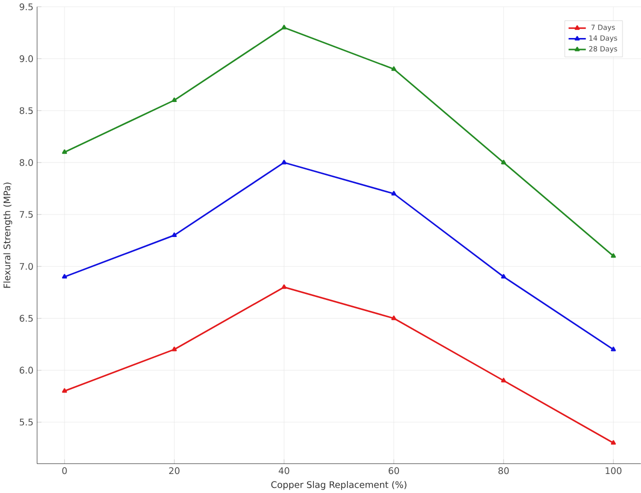 The height and width of the screenshot is (493, 641). What do you see at coordinates (26, 214) in the screenshot?
I see `y-tick-label: 7.5` at bounding box center [26, 214].